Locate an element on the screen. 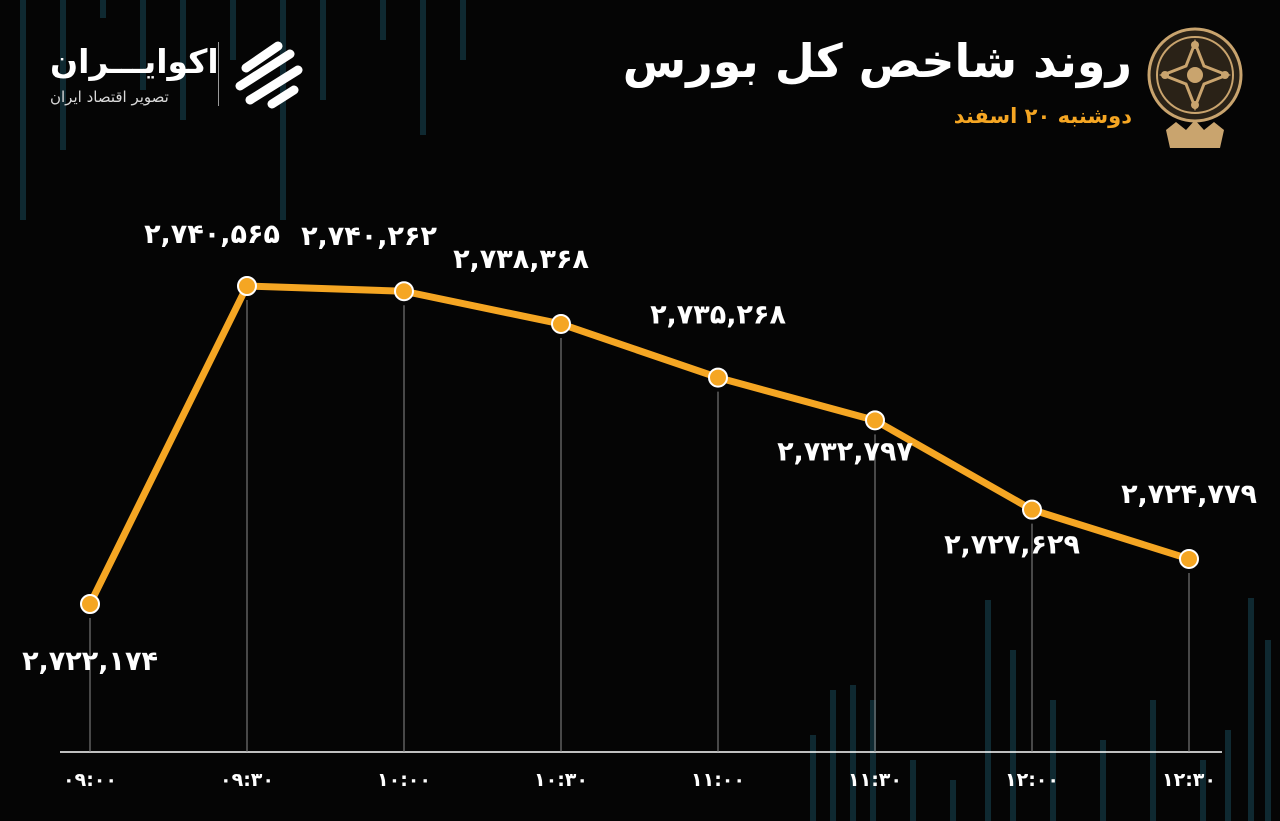 This screenshot has width=1280, height=821. x-tick-label: ۱۱:۳۰ is located at coordinates (875, 780).